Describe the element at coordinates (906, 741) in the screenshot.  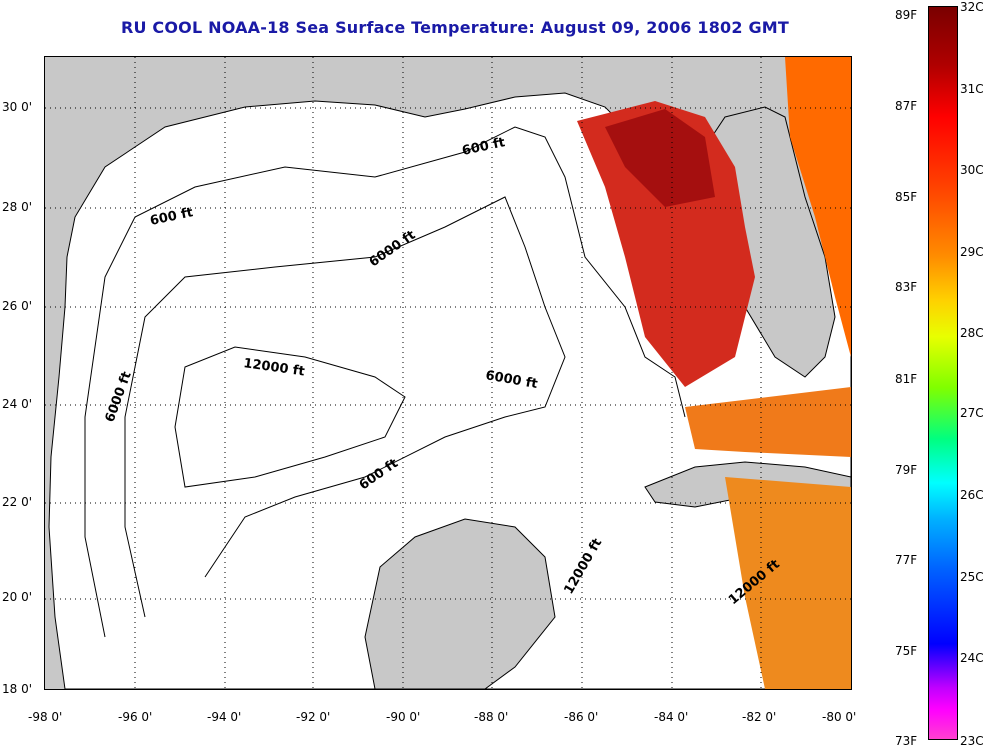
I see `colorbar-f-label: 73F` at that location.